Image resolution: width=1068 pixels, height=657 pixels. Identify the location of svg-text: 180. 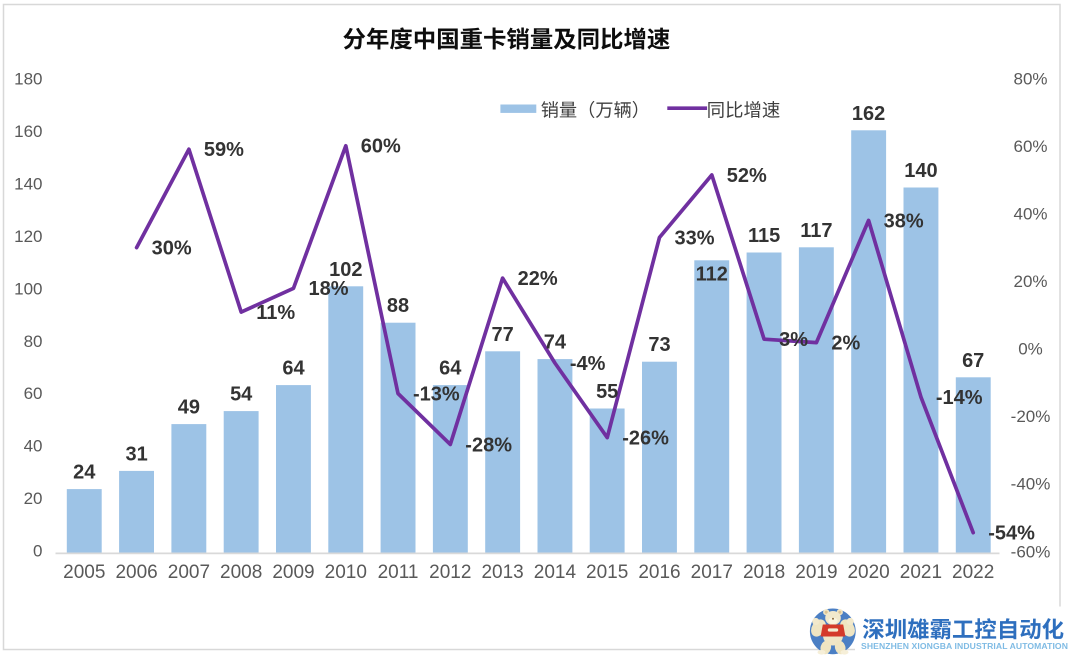
(28, 79).